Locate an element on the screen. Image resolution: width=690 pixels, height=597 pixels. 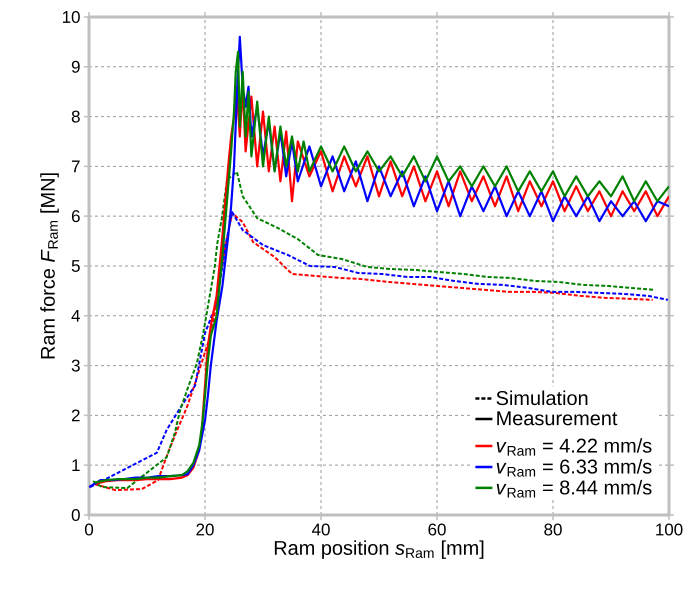
y-axis-title: Ram force F$_{Ram}$ [MN] is located at coordinates (49, 265).